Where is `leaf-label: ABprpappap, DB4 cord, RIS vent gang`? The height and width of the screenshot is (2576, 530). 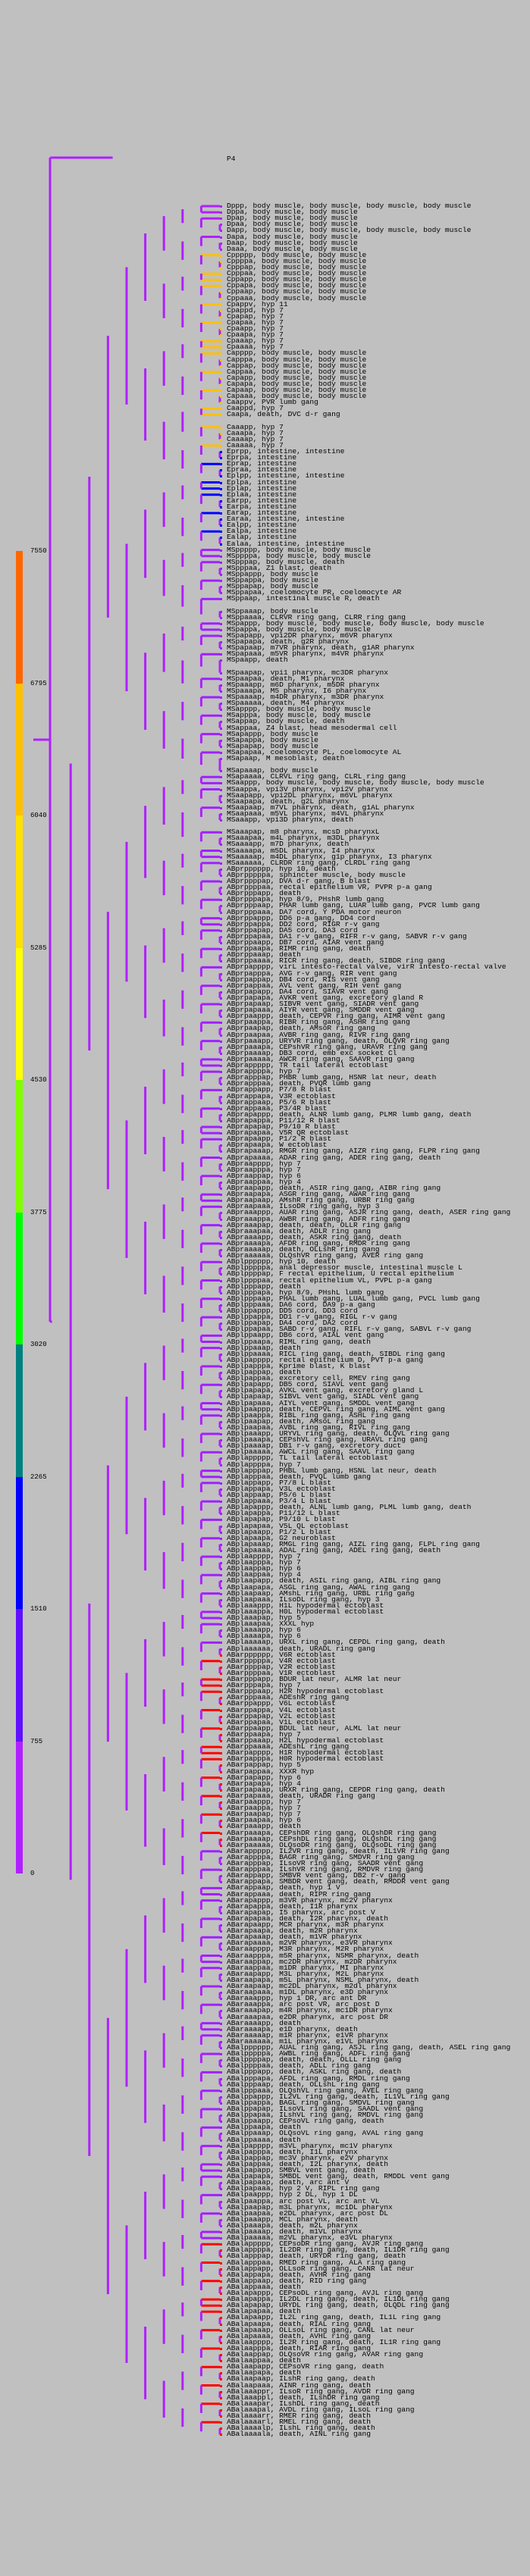 leaf-label: ABprpappap, DB4 cord, RIS vent gang is located at coordinates (300, 979).